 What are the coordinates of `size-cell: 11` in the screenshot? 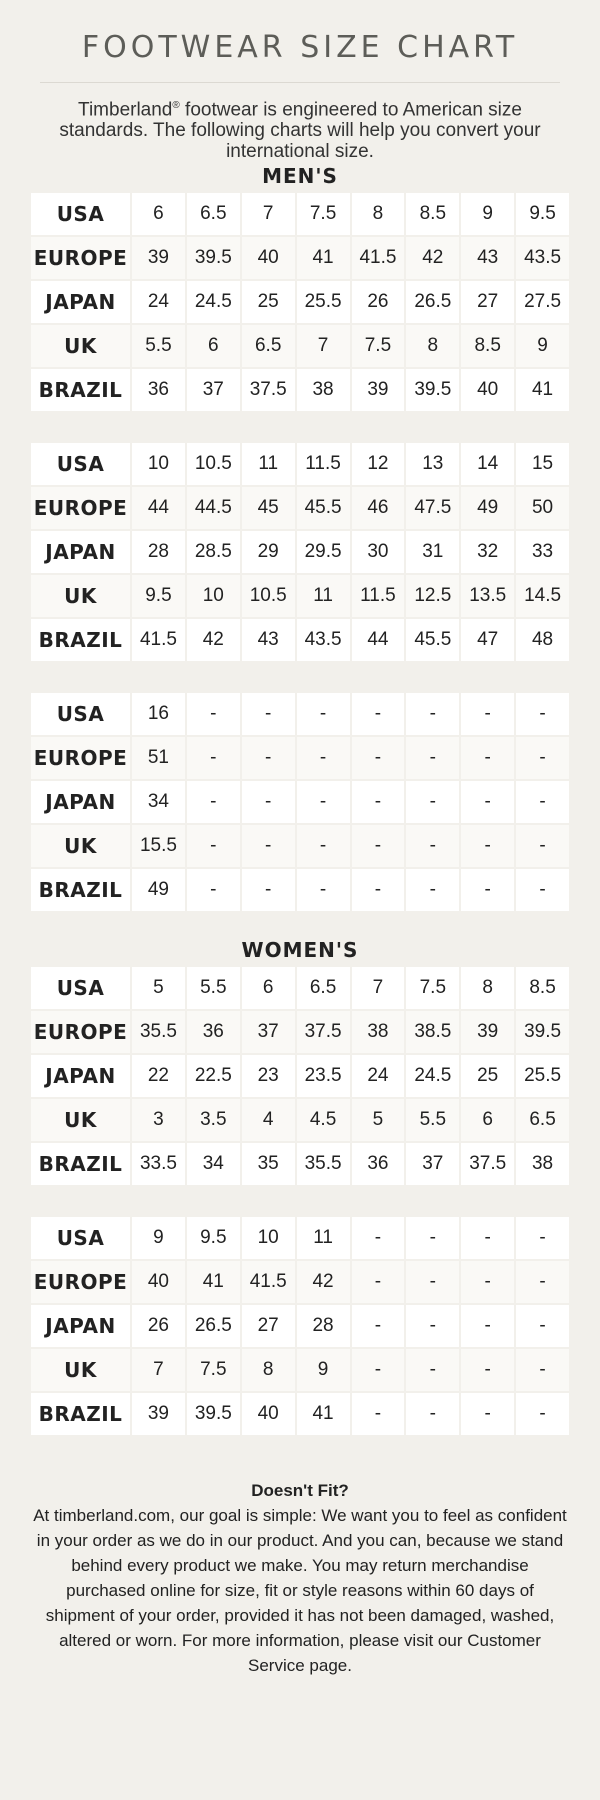 It's located at (323, 1238).